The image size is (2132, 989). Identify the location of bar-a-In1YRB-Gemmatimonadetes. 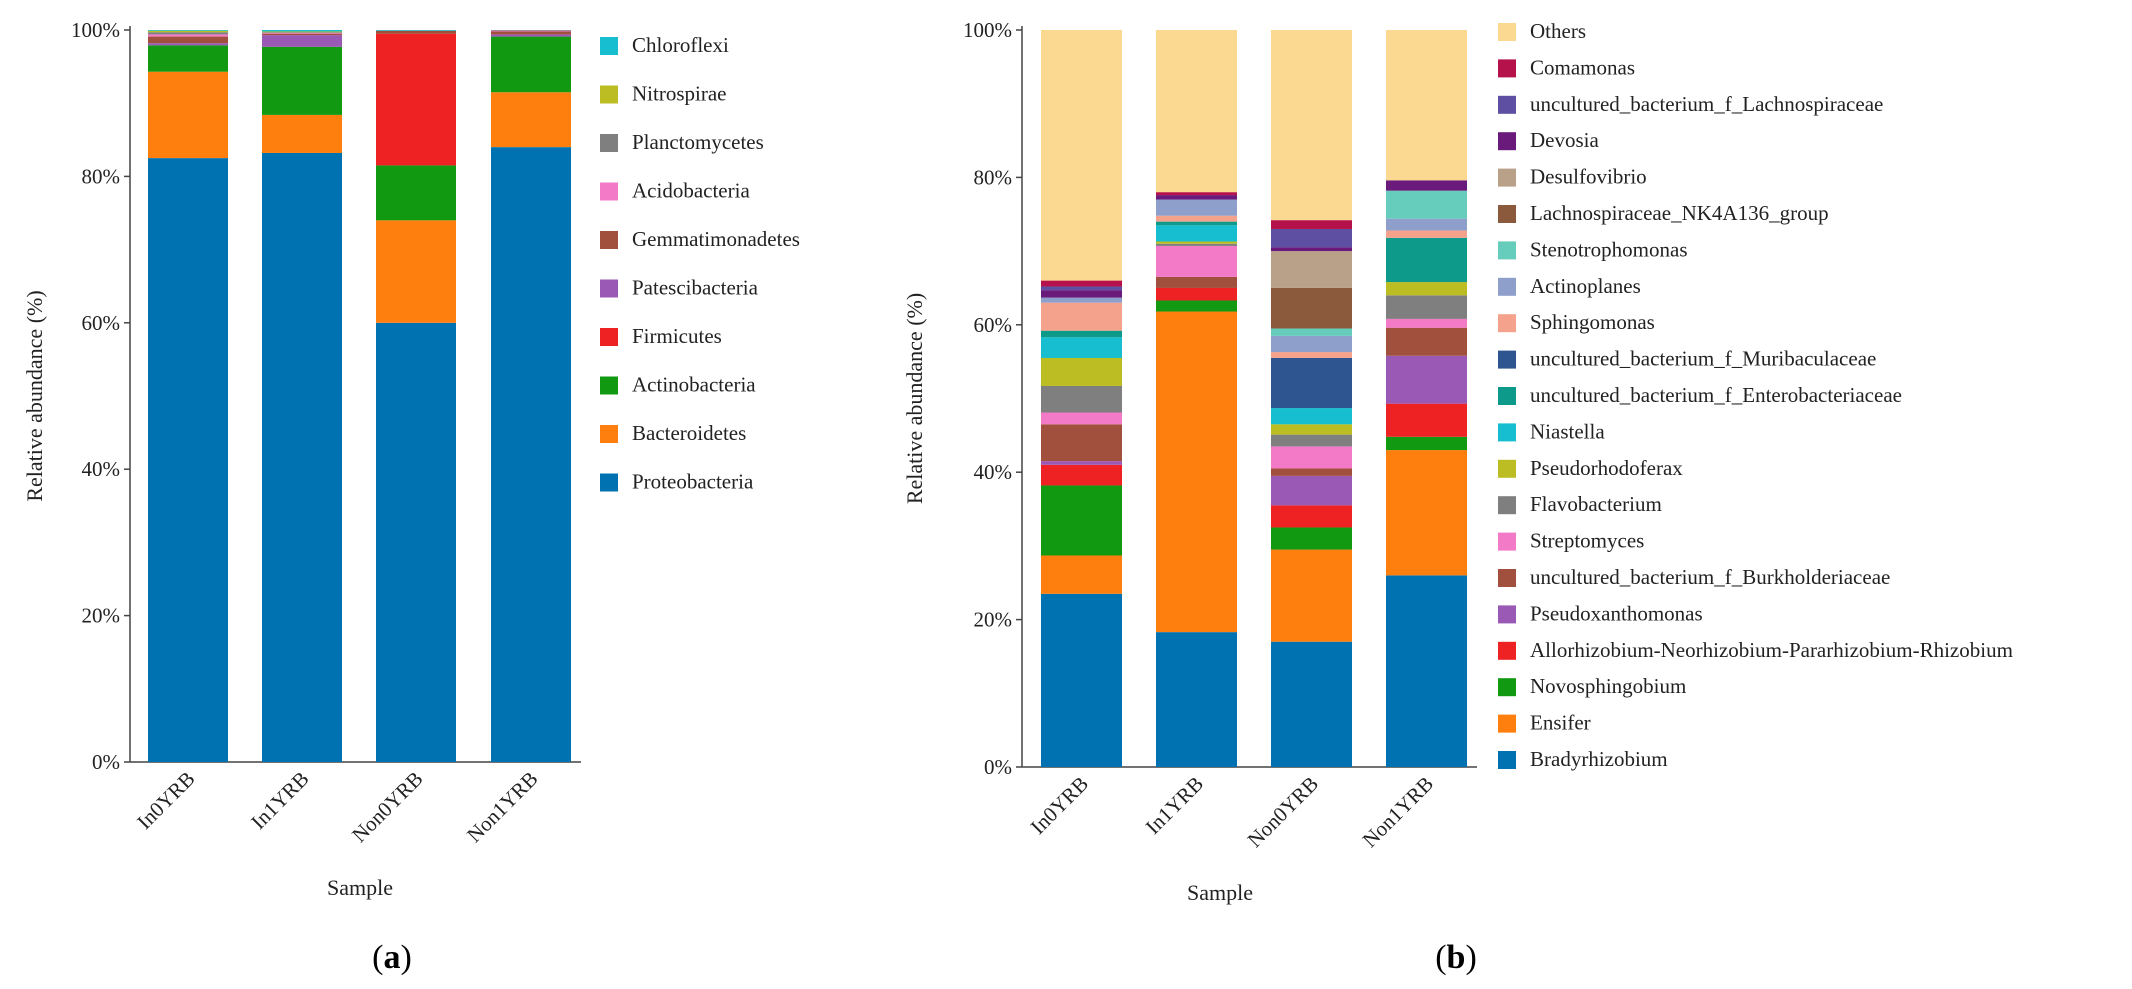
(302, 34).